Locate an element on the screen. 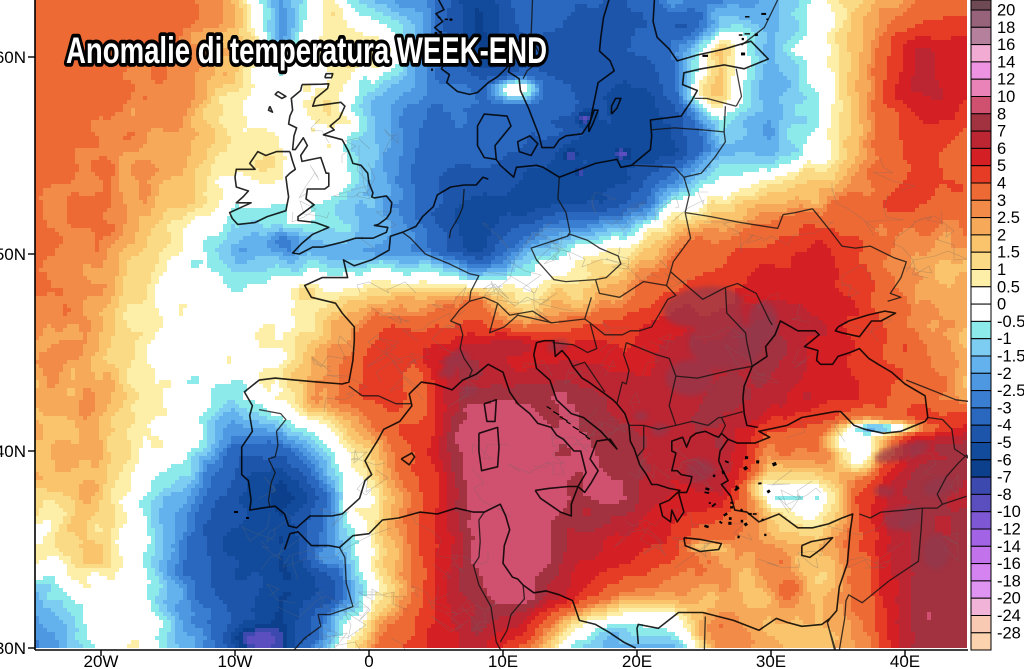  svg-text:Anomalie di temperatura WEEK-E: Anomalie di temperatura WEEK-END is located at coordinates (306, 50).